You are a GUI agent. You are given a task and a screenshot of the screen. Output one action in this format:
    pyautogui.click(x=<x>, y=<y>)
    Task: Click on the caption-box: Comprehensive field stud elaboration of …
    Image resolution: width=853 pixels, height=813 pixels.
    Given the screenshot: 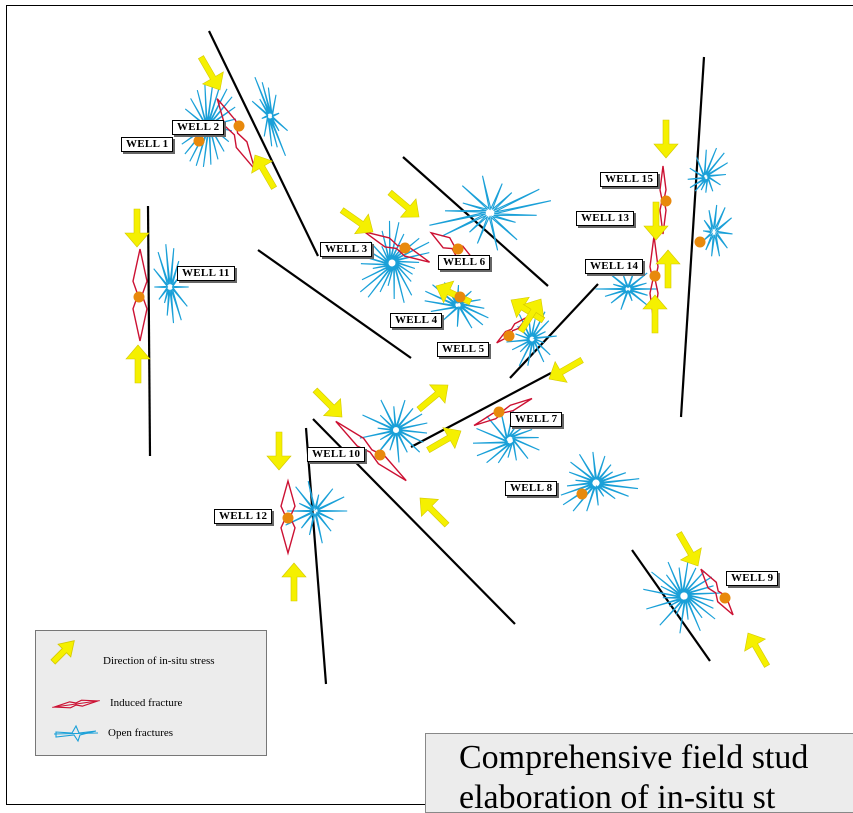 What is the action you would take?
    pyautogui.click(x=639, y=773)
    